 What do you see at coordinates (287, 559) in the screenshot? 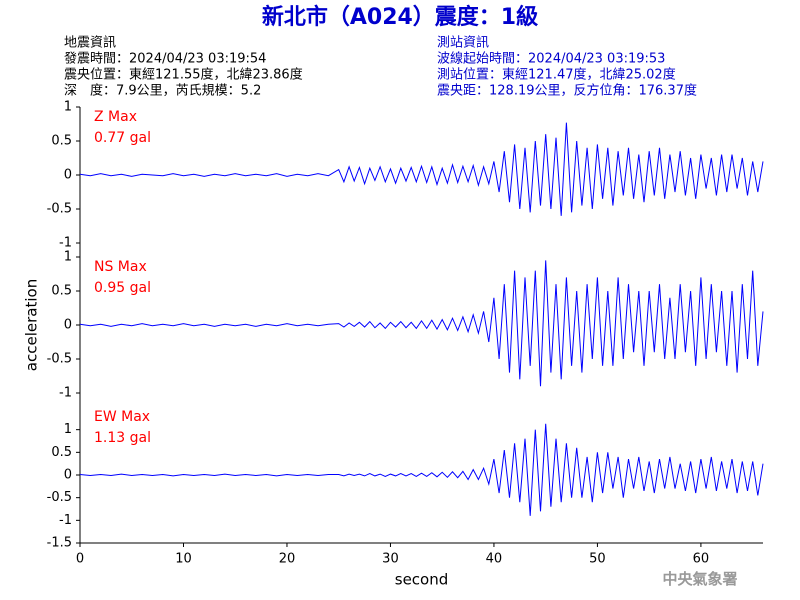
I see `x-tick-label: 20` at bounding box center [287, 559].